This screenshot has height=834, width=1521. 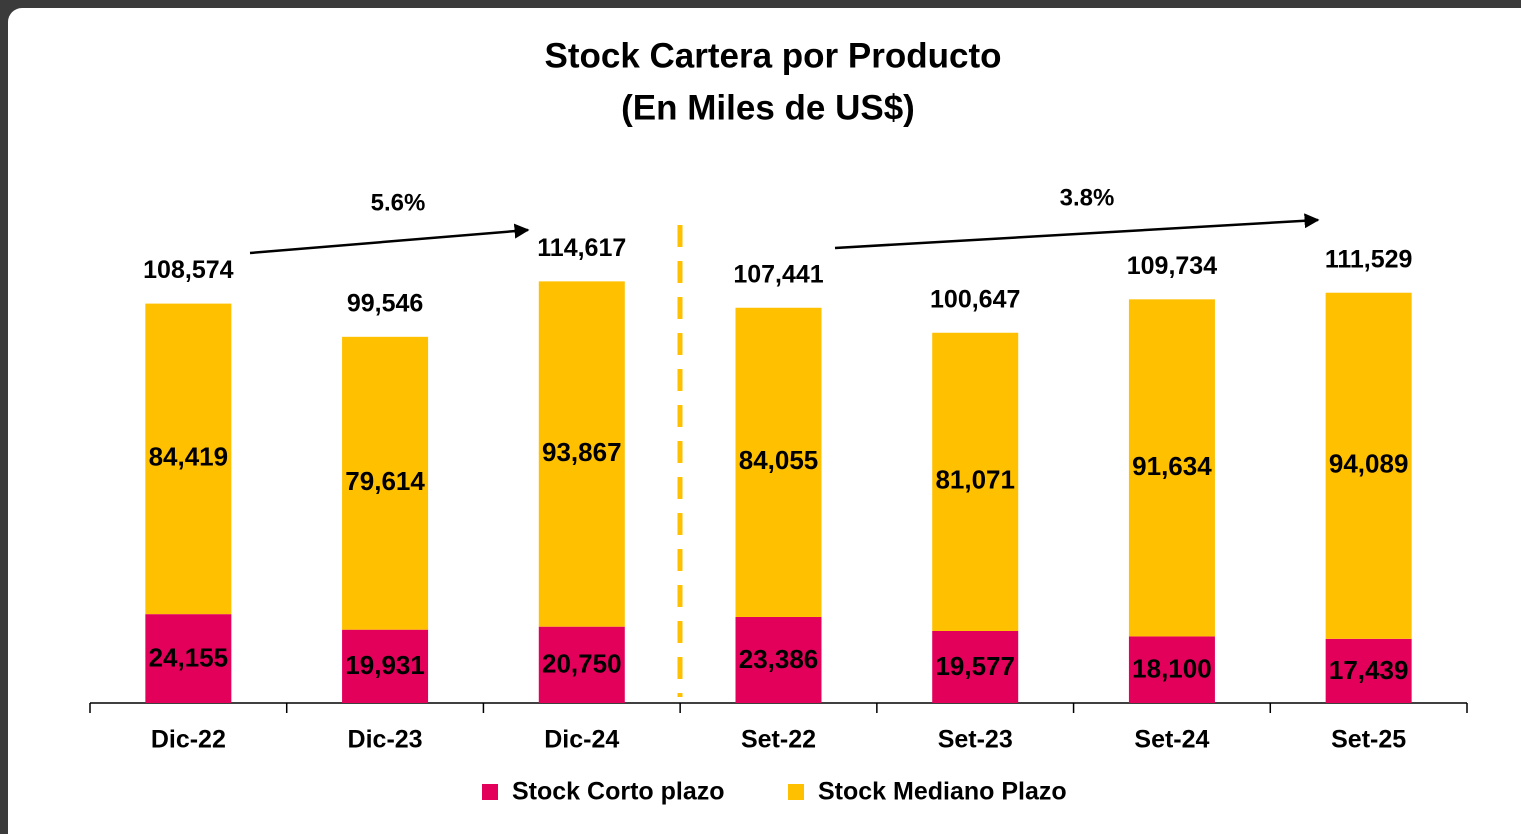 What do you see at coordinates (1368, 740) in the screenshot?
I see `x-tick-label: Set-25` at bounding box center [1368, 740].